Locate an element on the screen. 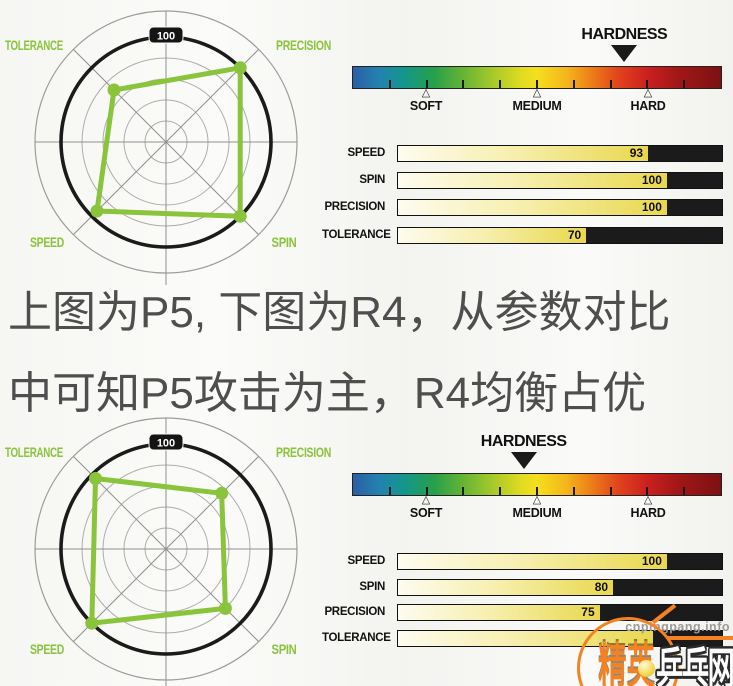 Image resolution: width=733 pixels, height=686 pixels. hardness-scale-r4: HARDNESS △ SOFT △ MEDIUM △ HARD is located at coordinates (537, 479).